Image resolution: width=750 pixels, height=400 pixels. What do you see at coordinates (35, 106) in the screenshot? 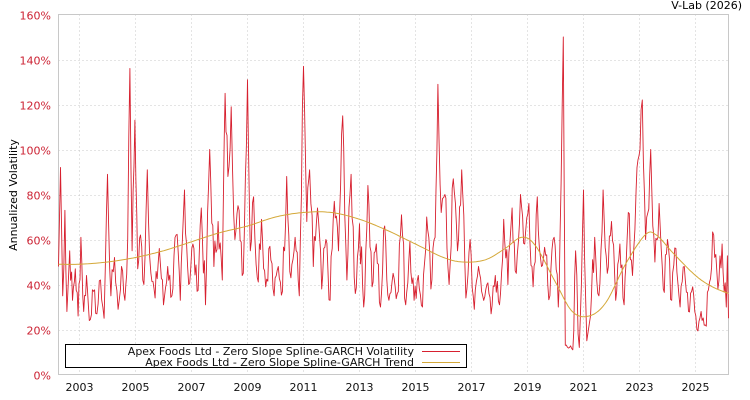
I see `y-tick-label: 120%` at bounding box center [35, 106].